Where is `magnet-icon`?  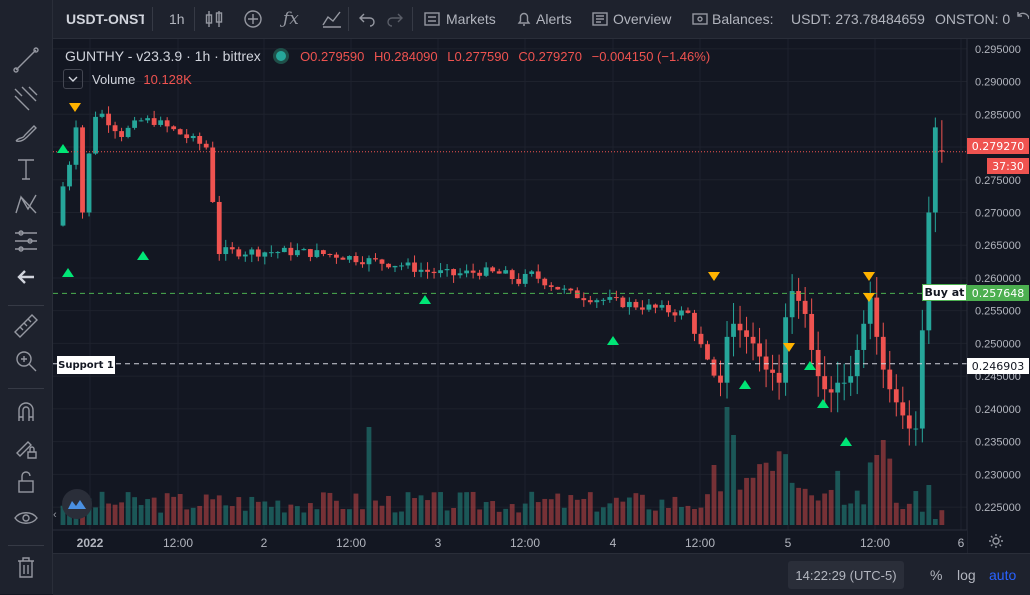
magnet-icon is located at coordinates (26, 411).